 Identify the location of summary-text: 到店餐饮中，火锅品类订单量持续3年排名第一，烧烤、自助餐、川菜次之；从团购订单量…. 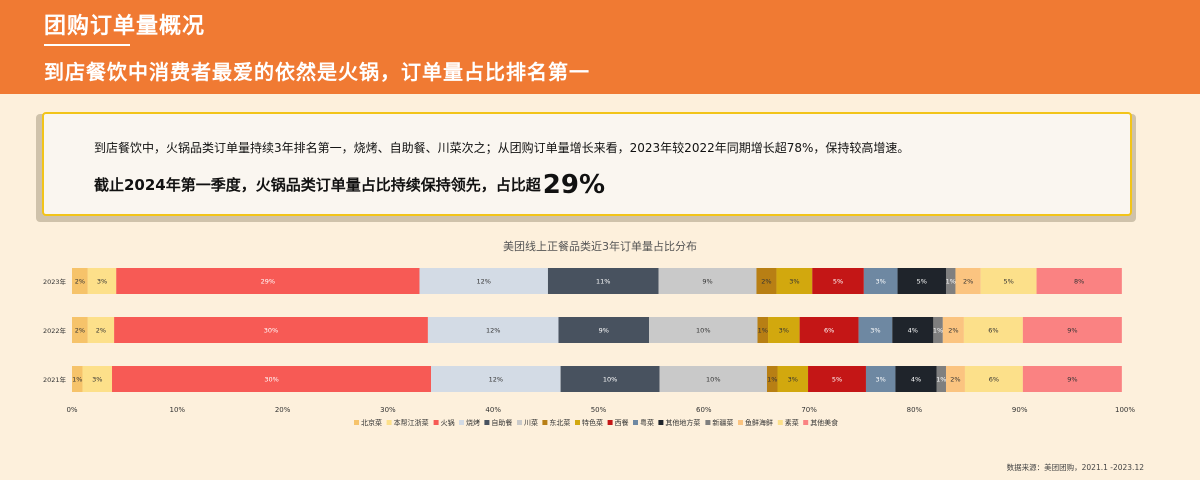
(502, 148).